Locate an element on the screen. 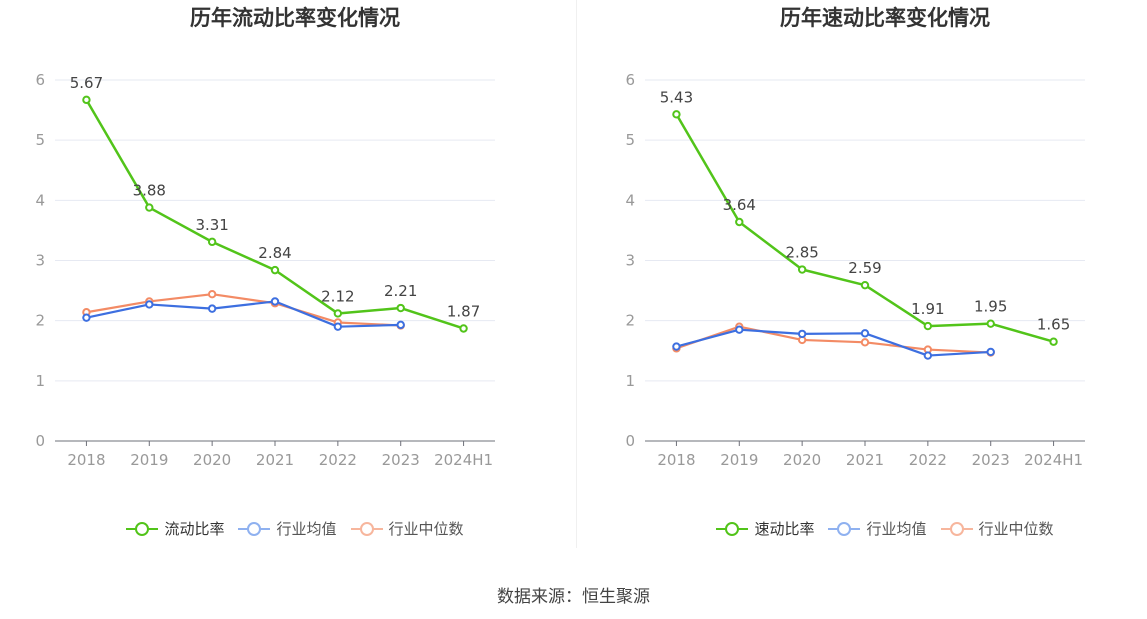  data-label: 2.84 is located at coordinates (274, 253).